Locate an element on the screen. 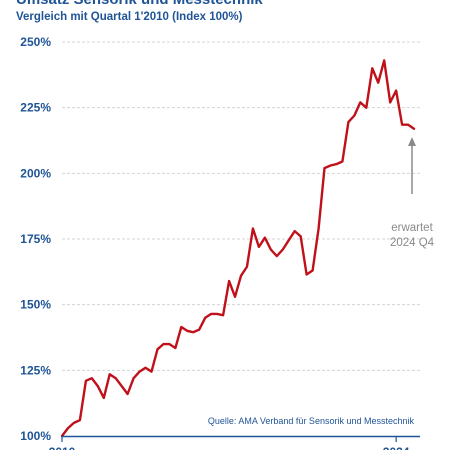 The image size is (450, 450). chart-title: Umsatz Sensorik und Messtechnik is located at coordinates (139, 4).